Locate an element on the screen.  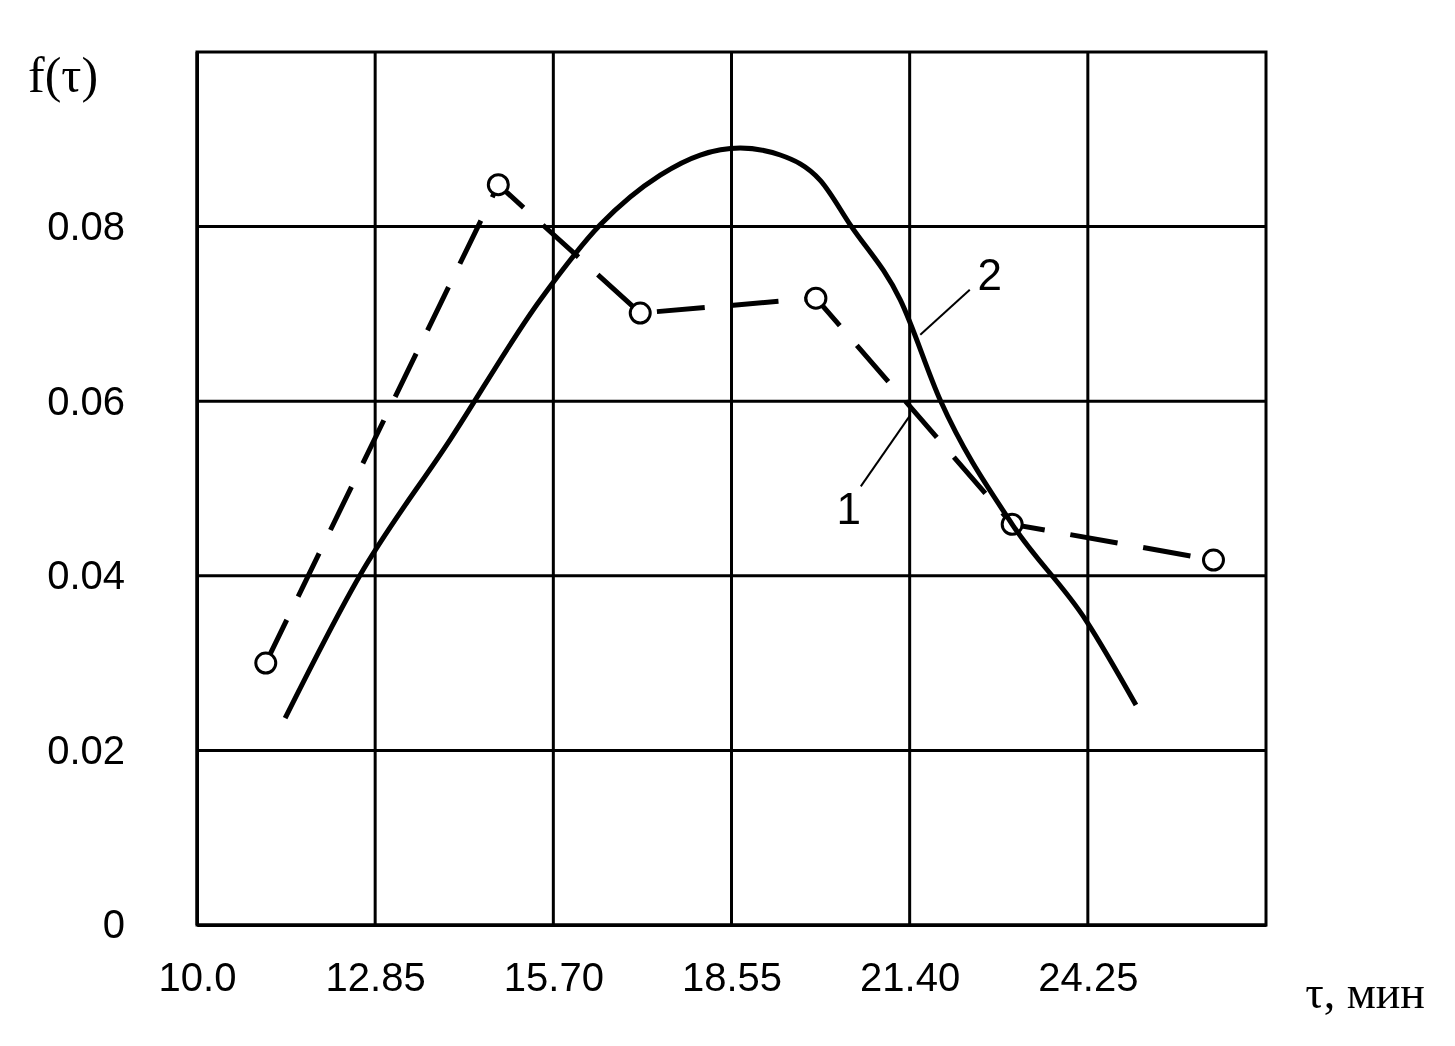
x-tick-label: 12.85 is located at coordinates (375, 977).